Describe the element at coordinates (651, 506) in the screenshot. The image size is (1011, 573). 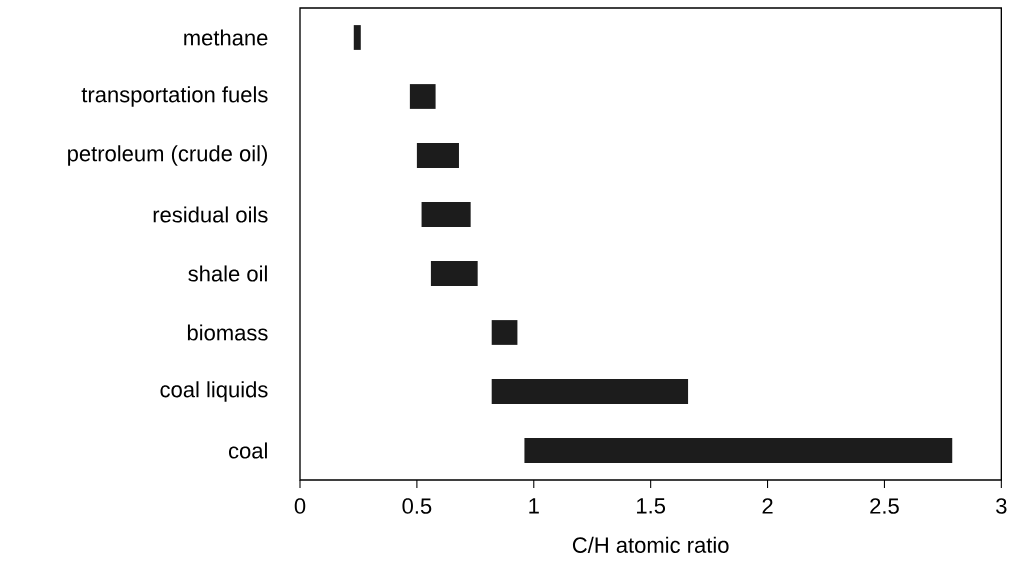
I see `x-tick-label: 1.5` at that location.